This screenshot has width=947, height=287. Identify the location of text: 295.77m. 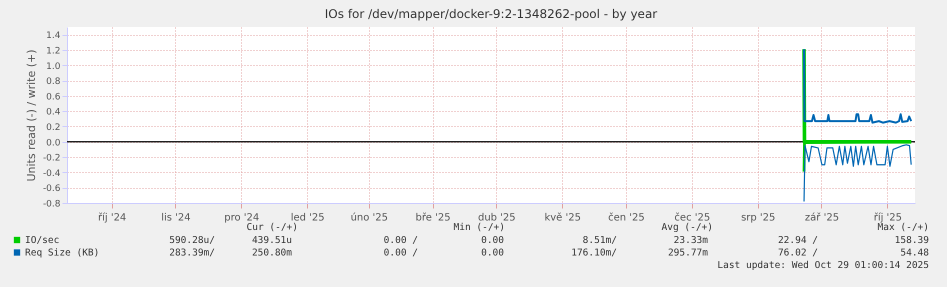
(688, 253).